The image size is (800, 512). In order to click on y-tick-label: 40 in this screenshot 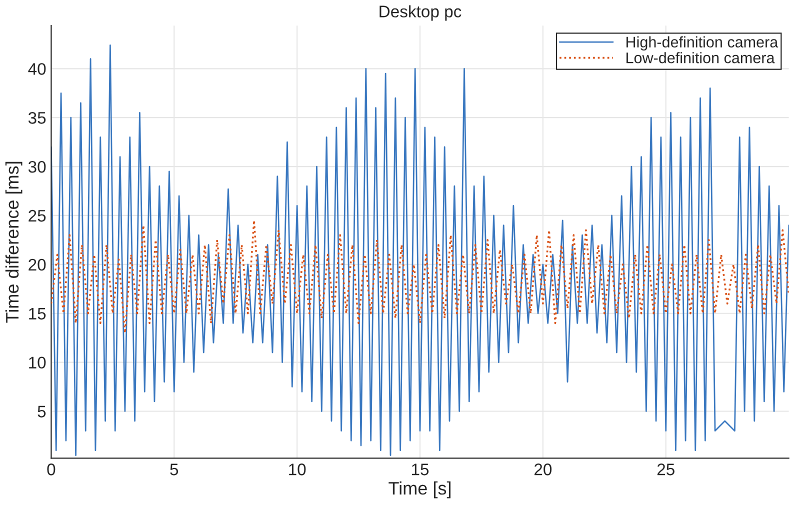, I will do `click(37, 69)`.